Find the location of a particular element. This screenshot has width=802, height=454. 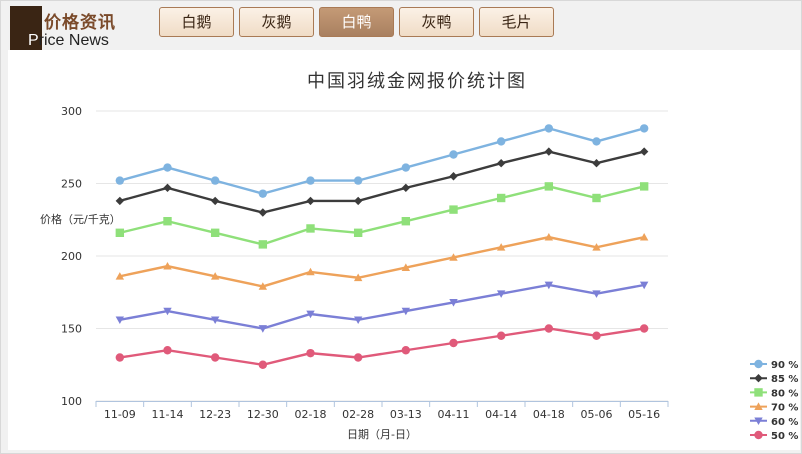

series-50-percent is located at coordinates (382, 346).